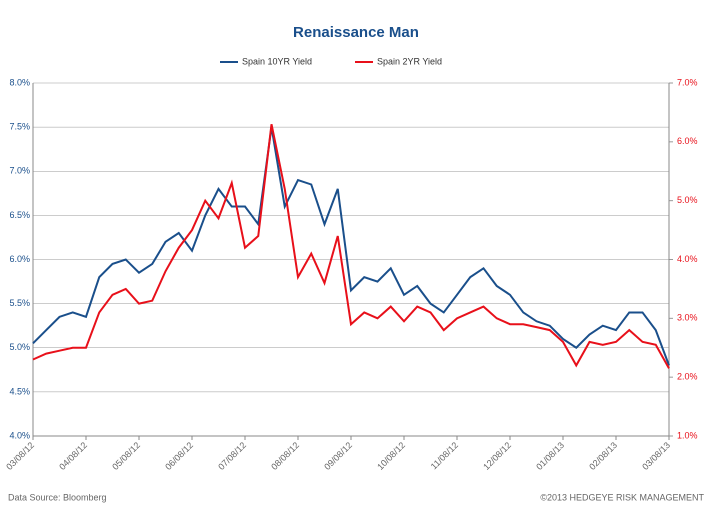 Image resolution: width=712 pixels, height=522 pixels. Describe the element at coordinates (497, 456) in the screenshot. I see `x-tick-label: 12/08/12` at that location.